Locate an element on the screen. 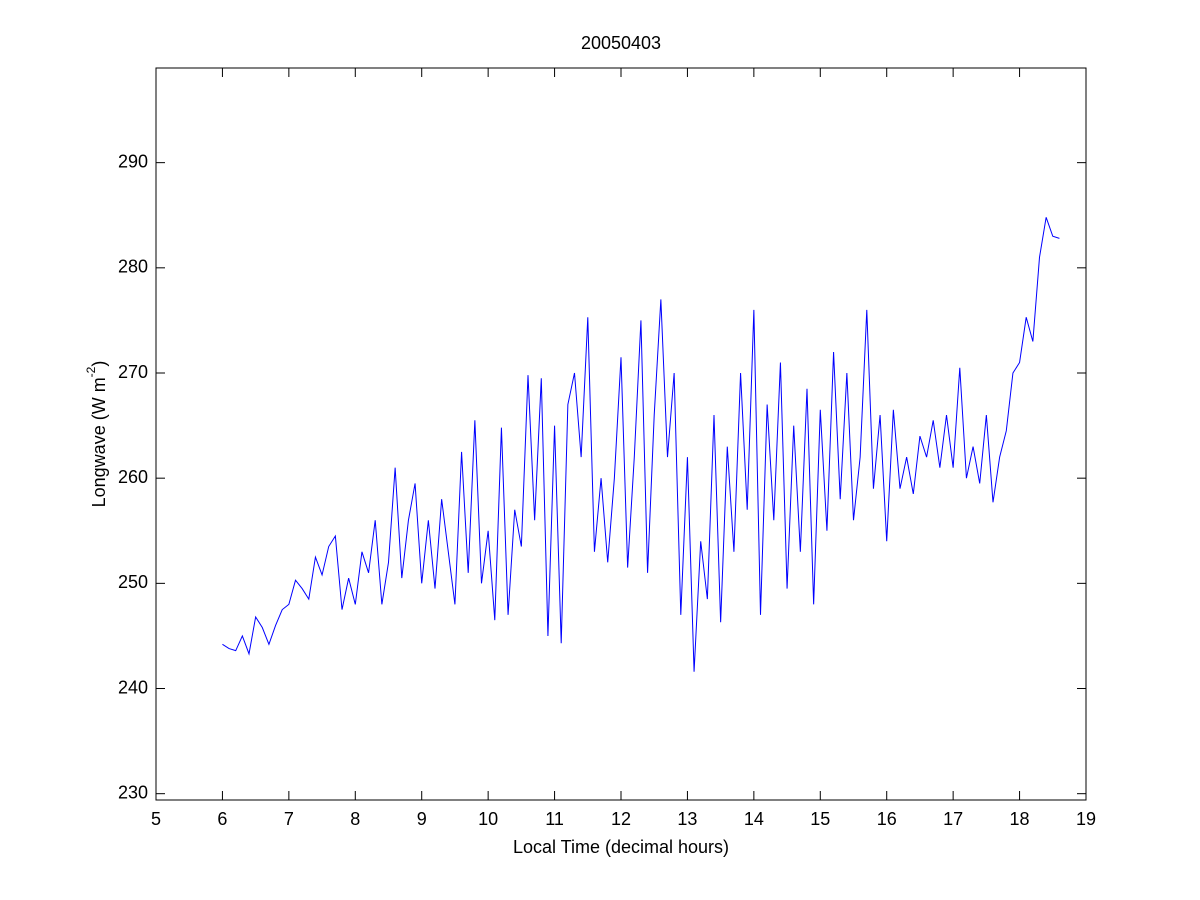  x-tick-label: 16 is located at coordinates (887, 819).